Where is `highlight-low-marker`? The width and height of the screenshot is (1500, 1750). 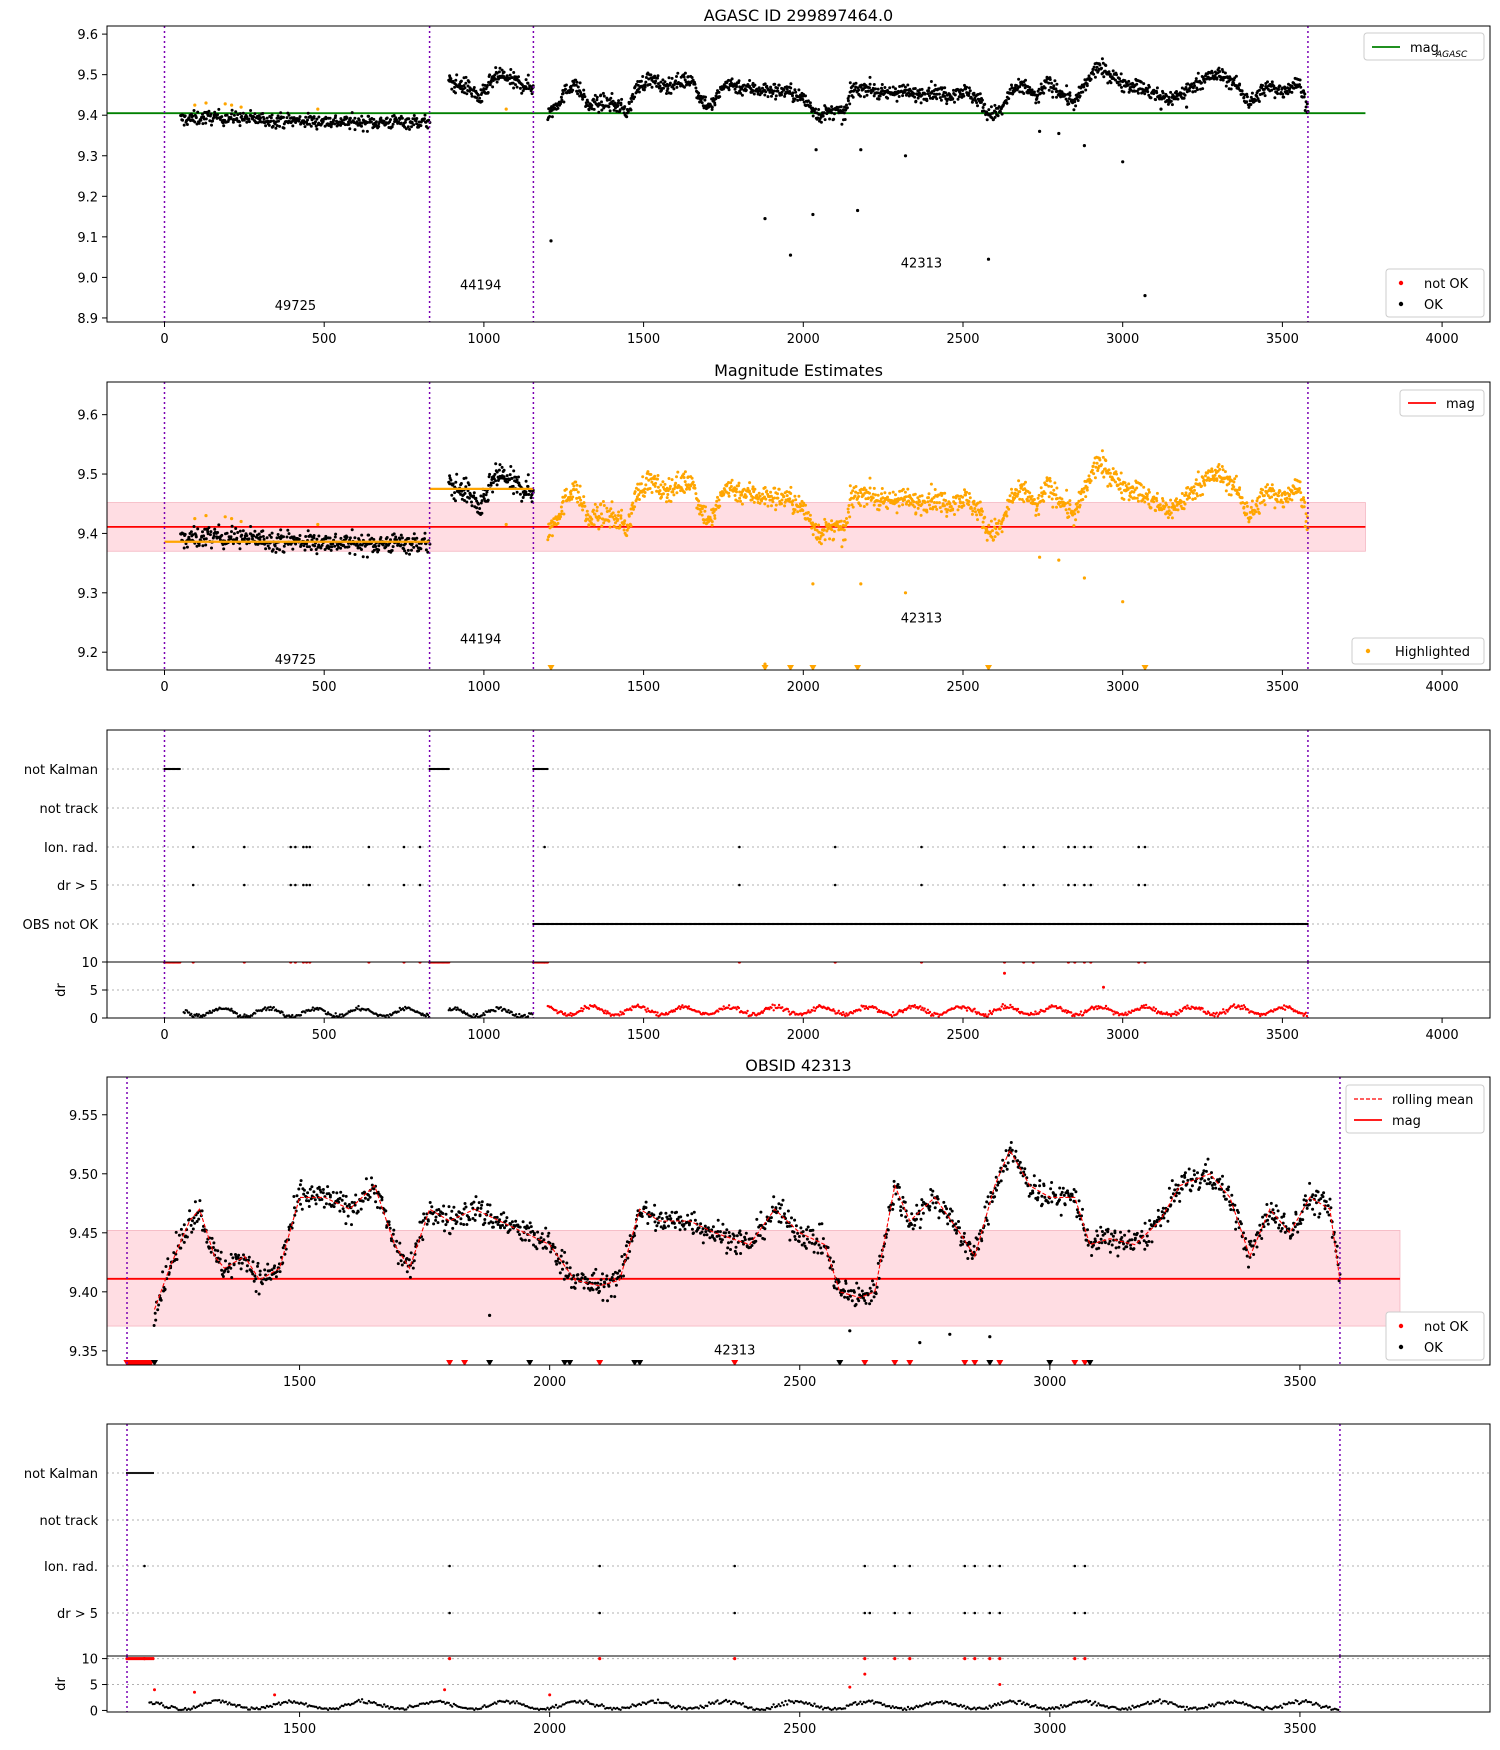
highlight-low-marker is located at coordinates (765, 667).